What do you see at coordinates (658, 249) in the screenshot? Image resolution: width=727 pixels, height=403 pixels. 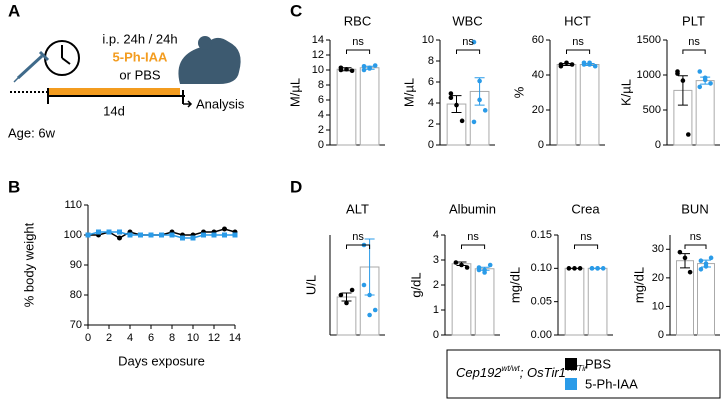 I see `y-tick-label: 30` at bounding box center [658, 249].